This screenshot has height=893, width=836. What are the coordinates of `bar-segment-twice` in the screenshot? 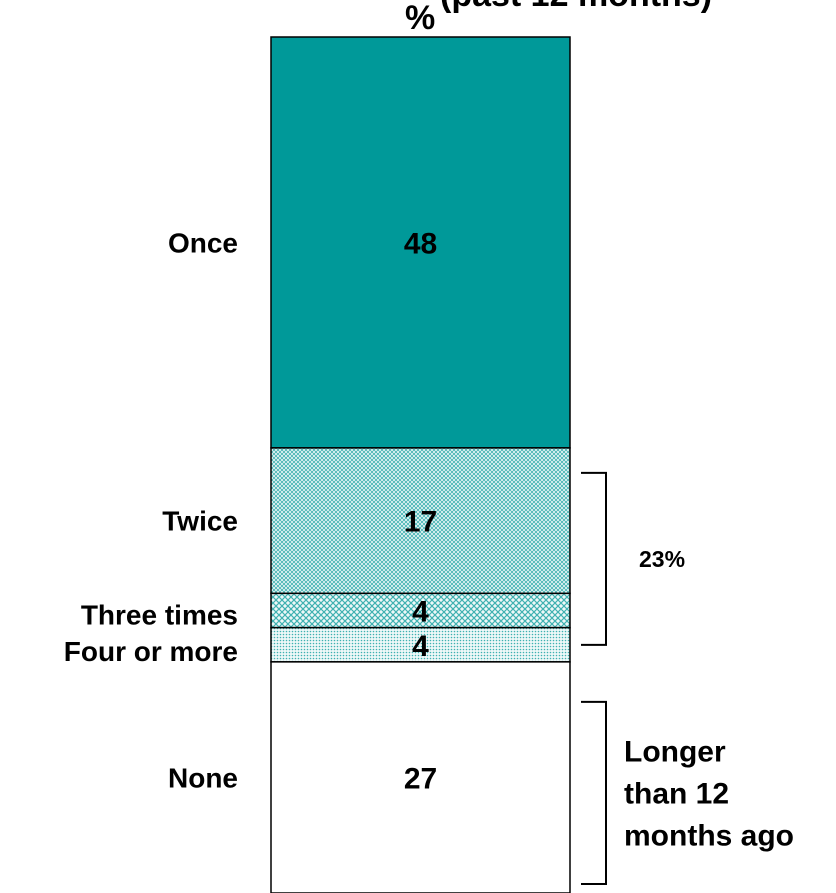 It's located at (420, 521).